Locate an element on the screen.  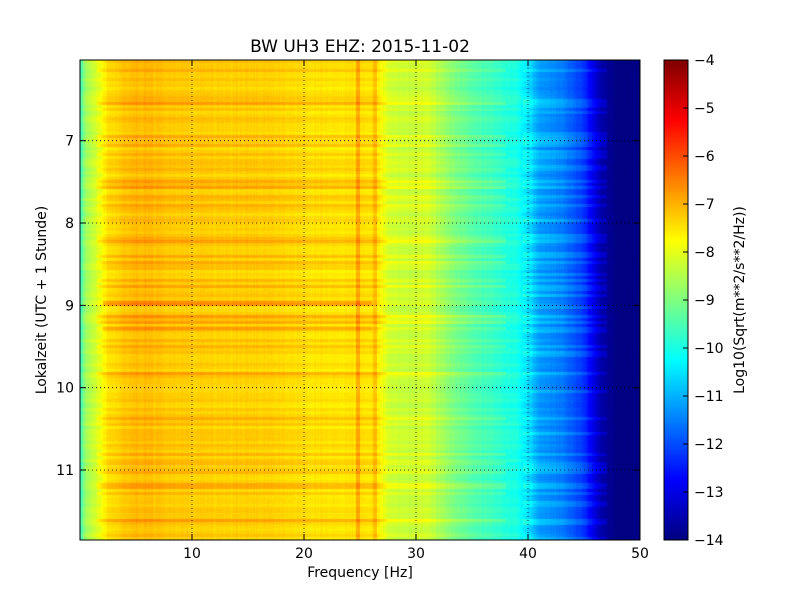
colorbar-tick-label: −6 is located at coordinates (704, 157).